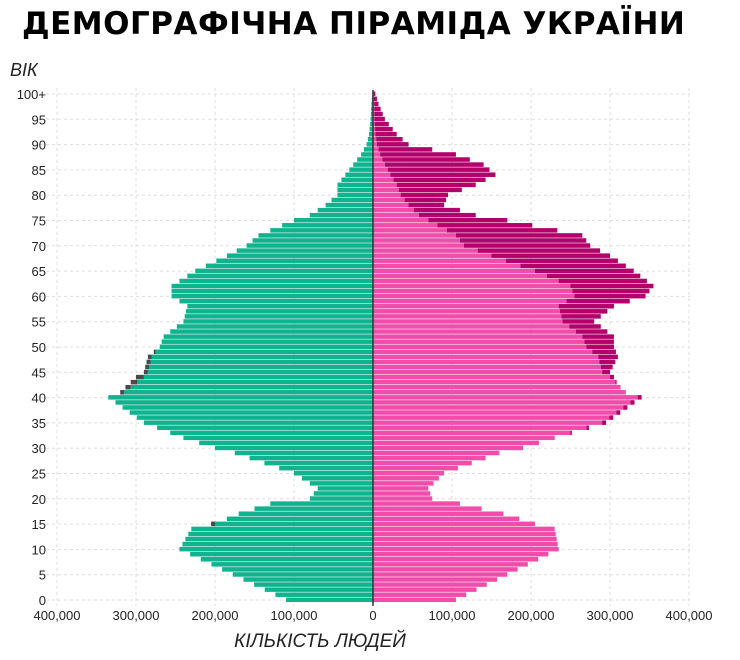 The image size is (740, 660). I want to click on y-tick-label: 45, so click(39, 372).